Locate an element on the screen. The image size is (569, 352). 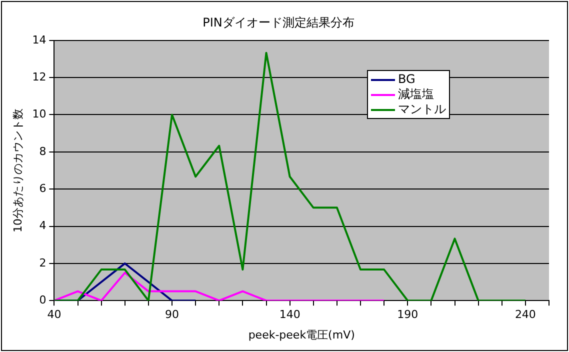
y-tick-label: 8 is located at coordinates (42, 151).